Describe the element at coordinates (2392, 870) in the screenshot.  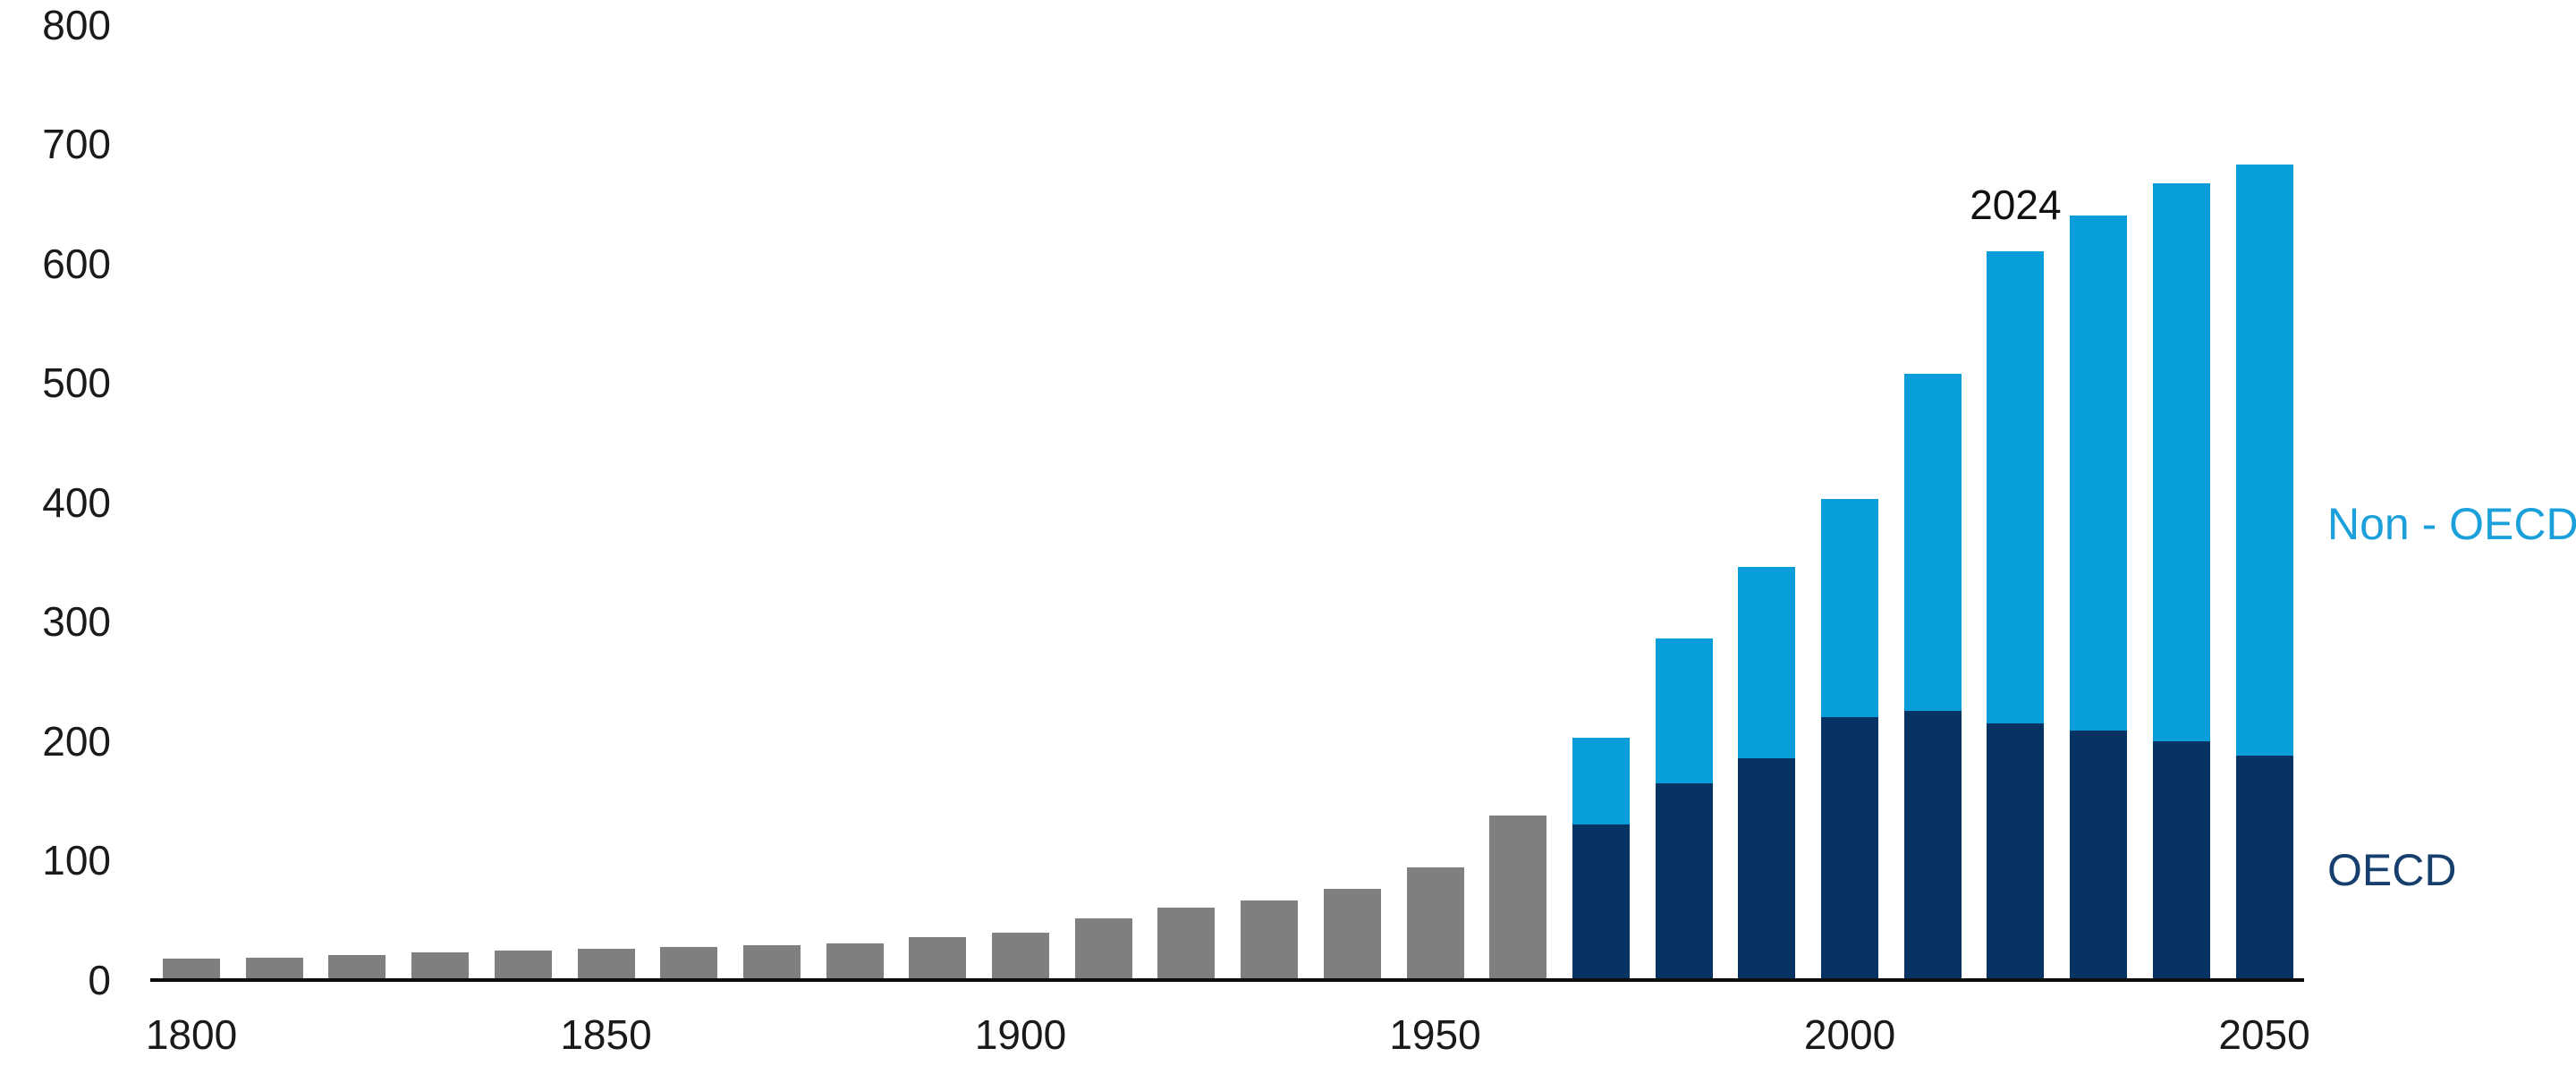
I see `legend-label-oecd: OECD` at that location.